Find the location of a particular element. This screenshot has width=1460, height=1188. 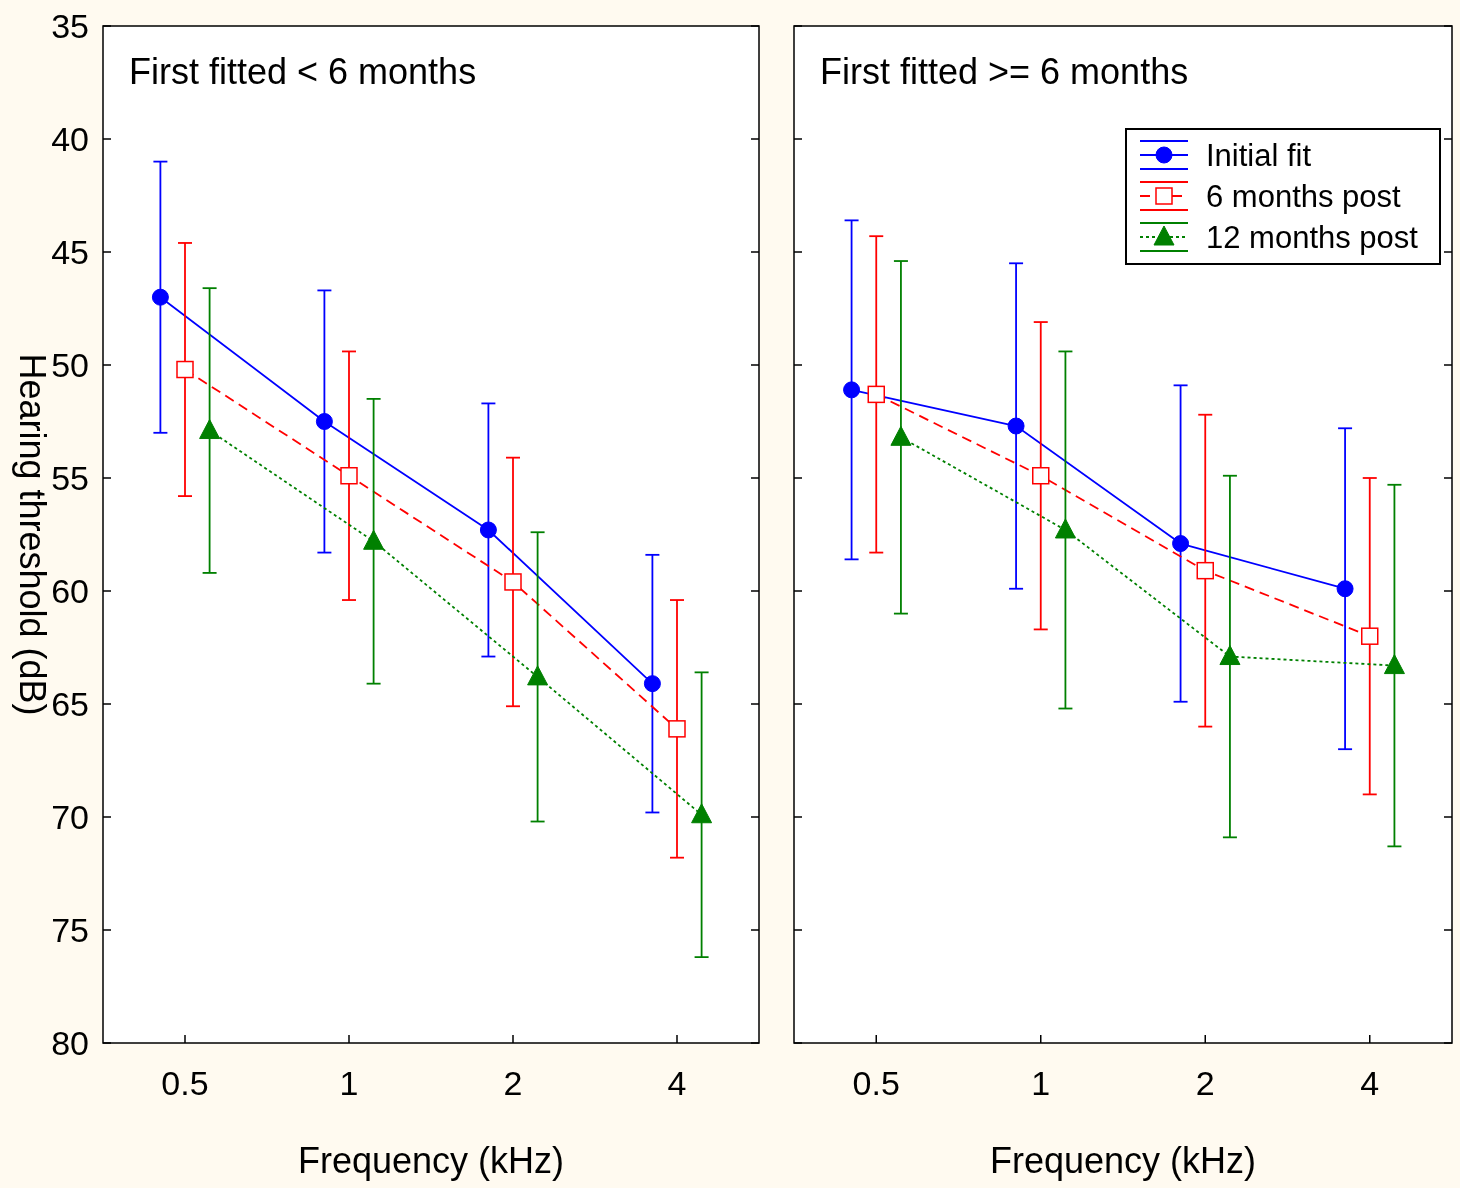

legend-label: 12 months post is located at coordinates (1312, 237).